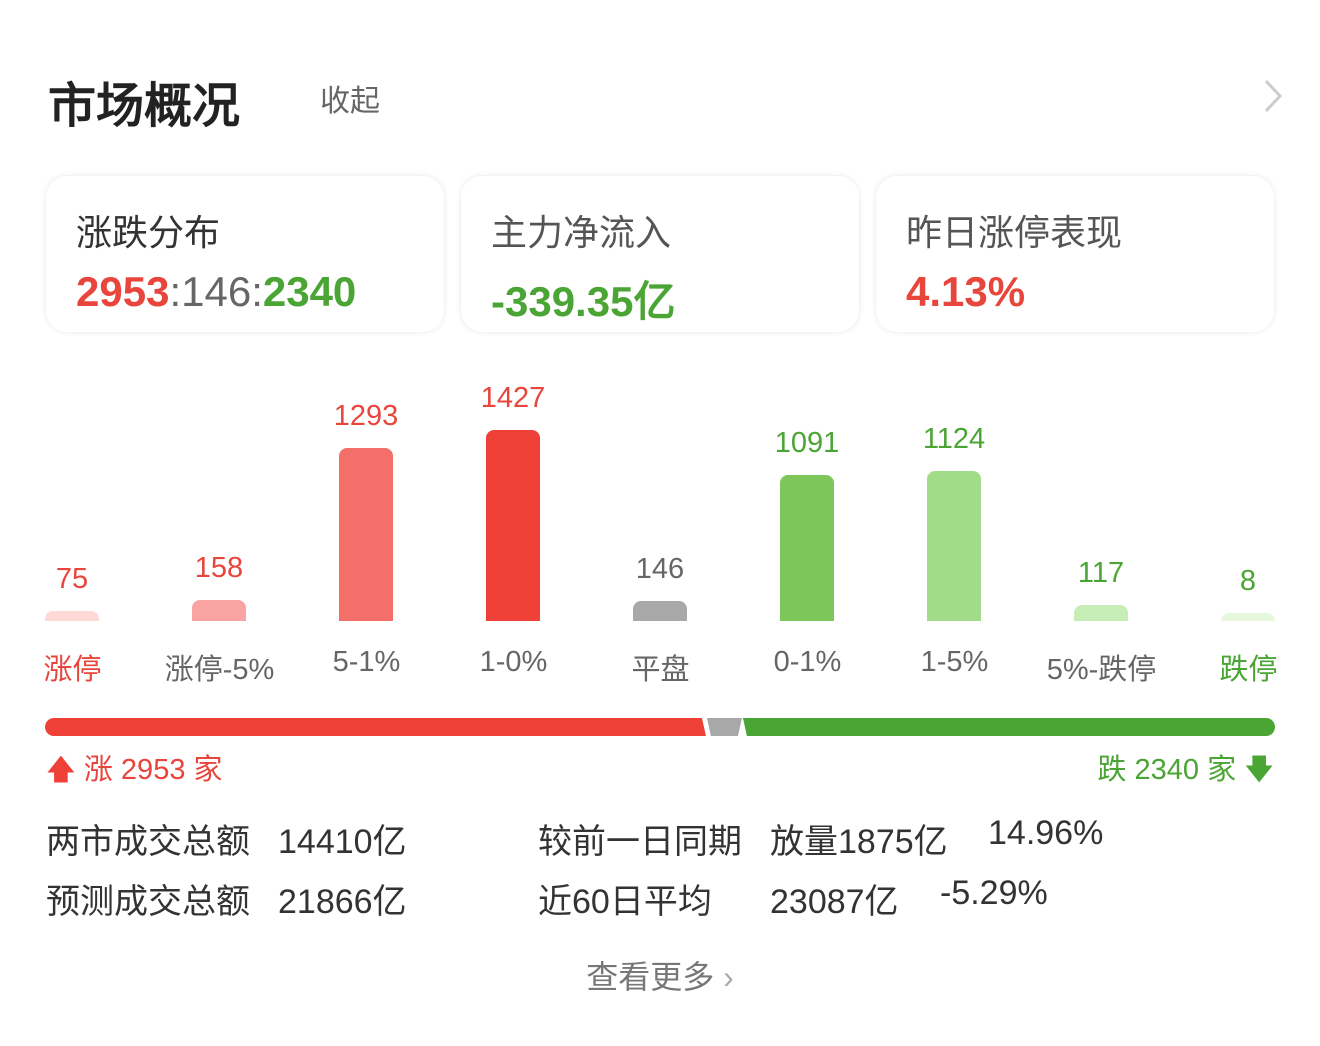  Describe the element at coordinates (859, 842) in the screenshot. I see `compare-value: 放量1875亿` at that location.